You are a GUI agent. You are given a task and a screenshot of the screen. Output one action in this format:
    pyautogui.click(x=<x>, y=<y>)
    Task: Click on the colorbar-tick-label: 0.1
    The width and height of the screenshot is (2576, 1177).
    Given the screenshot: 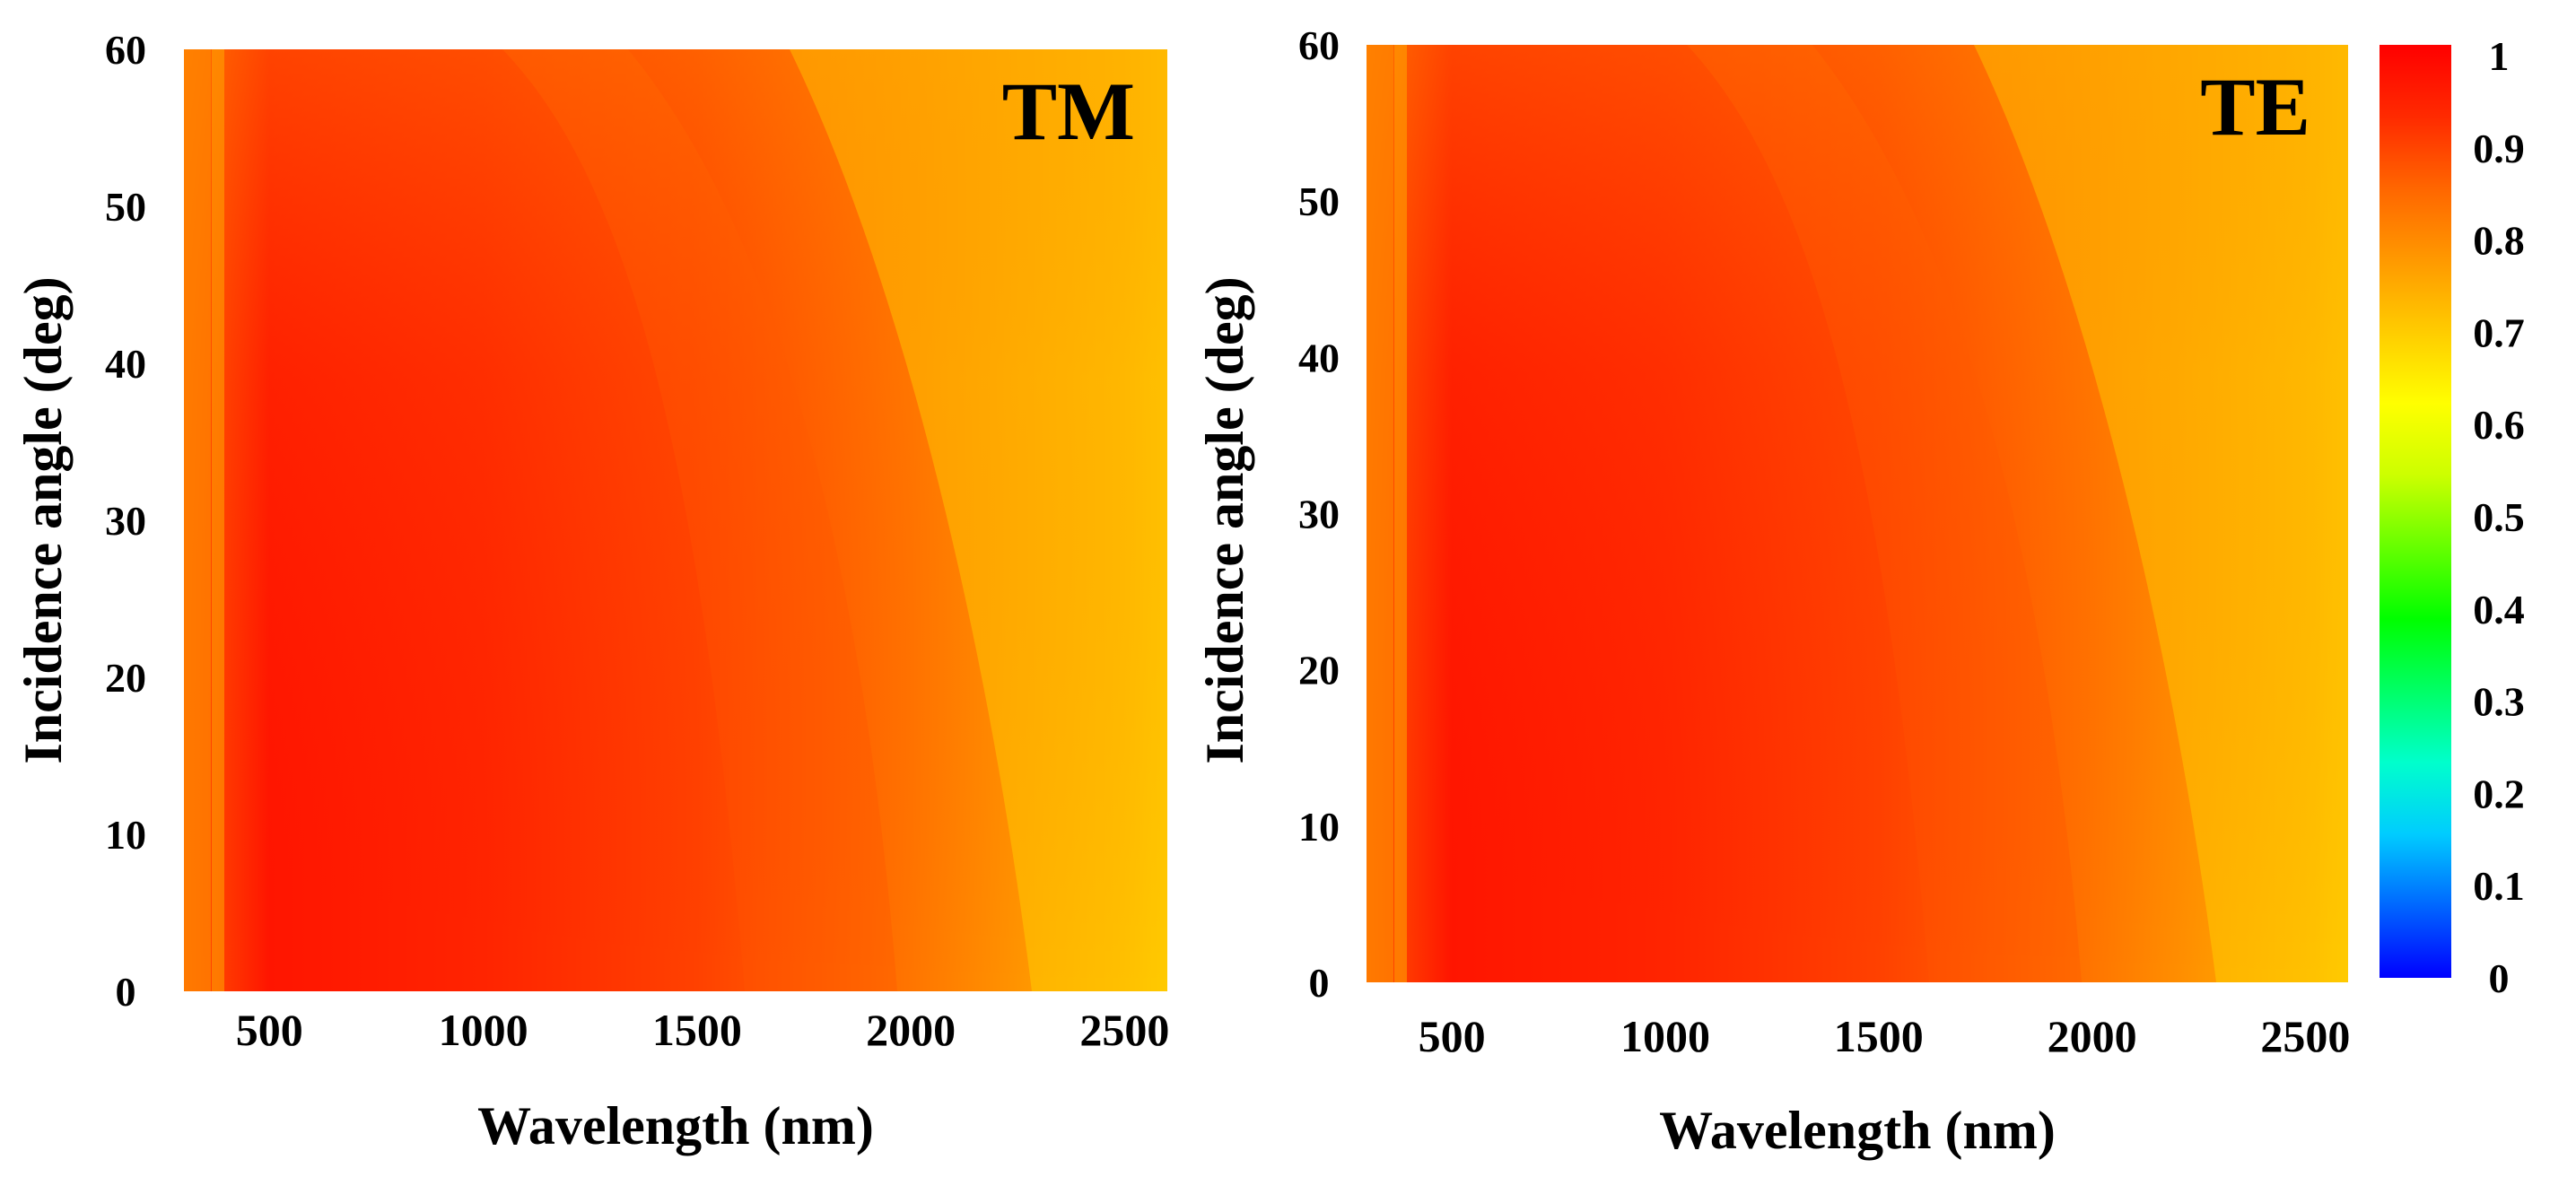 What is the action you would take?
    pyautogui.click(x=2499, y=886)
    